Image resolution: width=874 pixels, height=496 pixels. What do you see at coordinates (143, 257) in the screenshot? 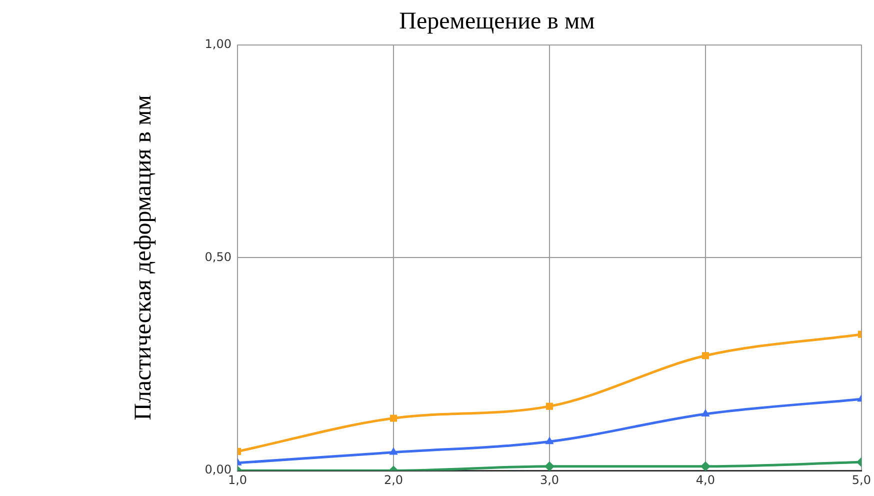
I see `y-axis-title: Пластическая деформация в мм` at bounding box center [143, 257].